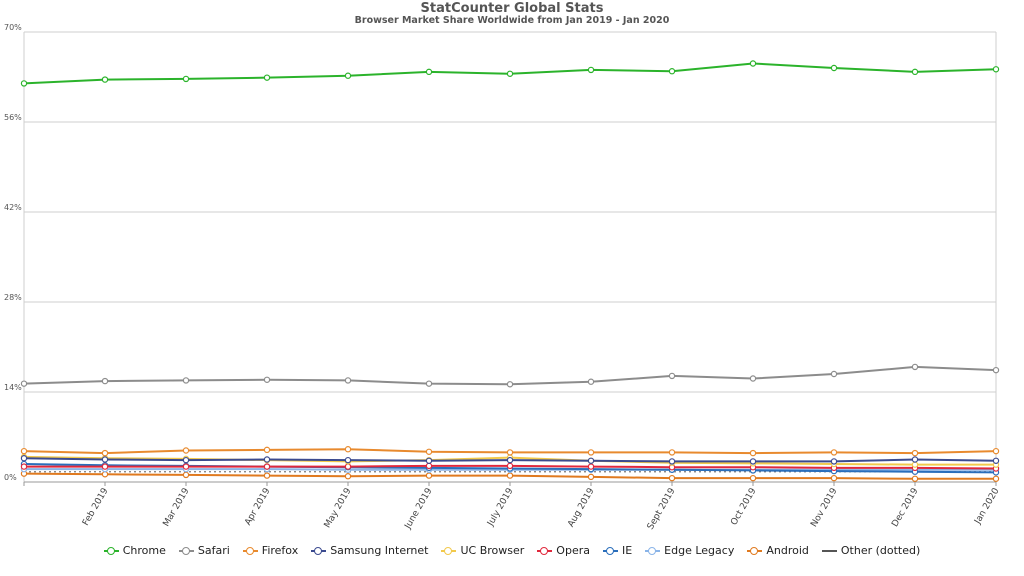 Image resolution: width=1024 pixels, height=576 pixels. What do you see at coordinates (257, 506) in the screenshot?
I see `x-tick-label: Apr 2019` at bounding box center [257, 506].